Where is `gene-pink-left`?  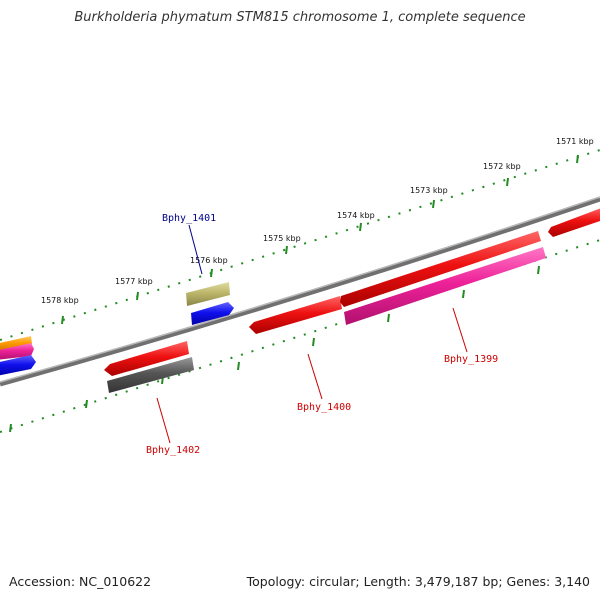 gene-pink-left is located at coordinates (17, 351).